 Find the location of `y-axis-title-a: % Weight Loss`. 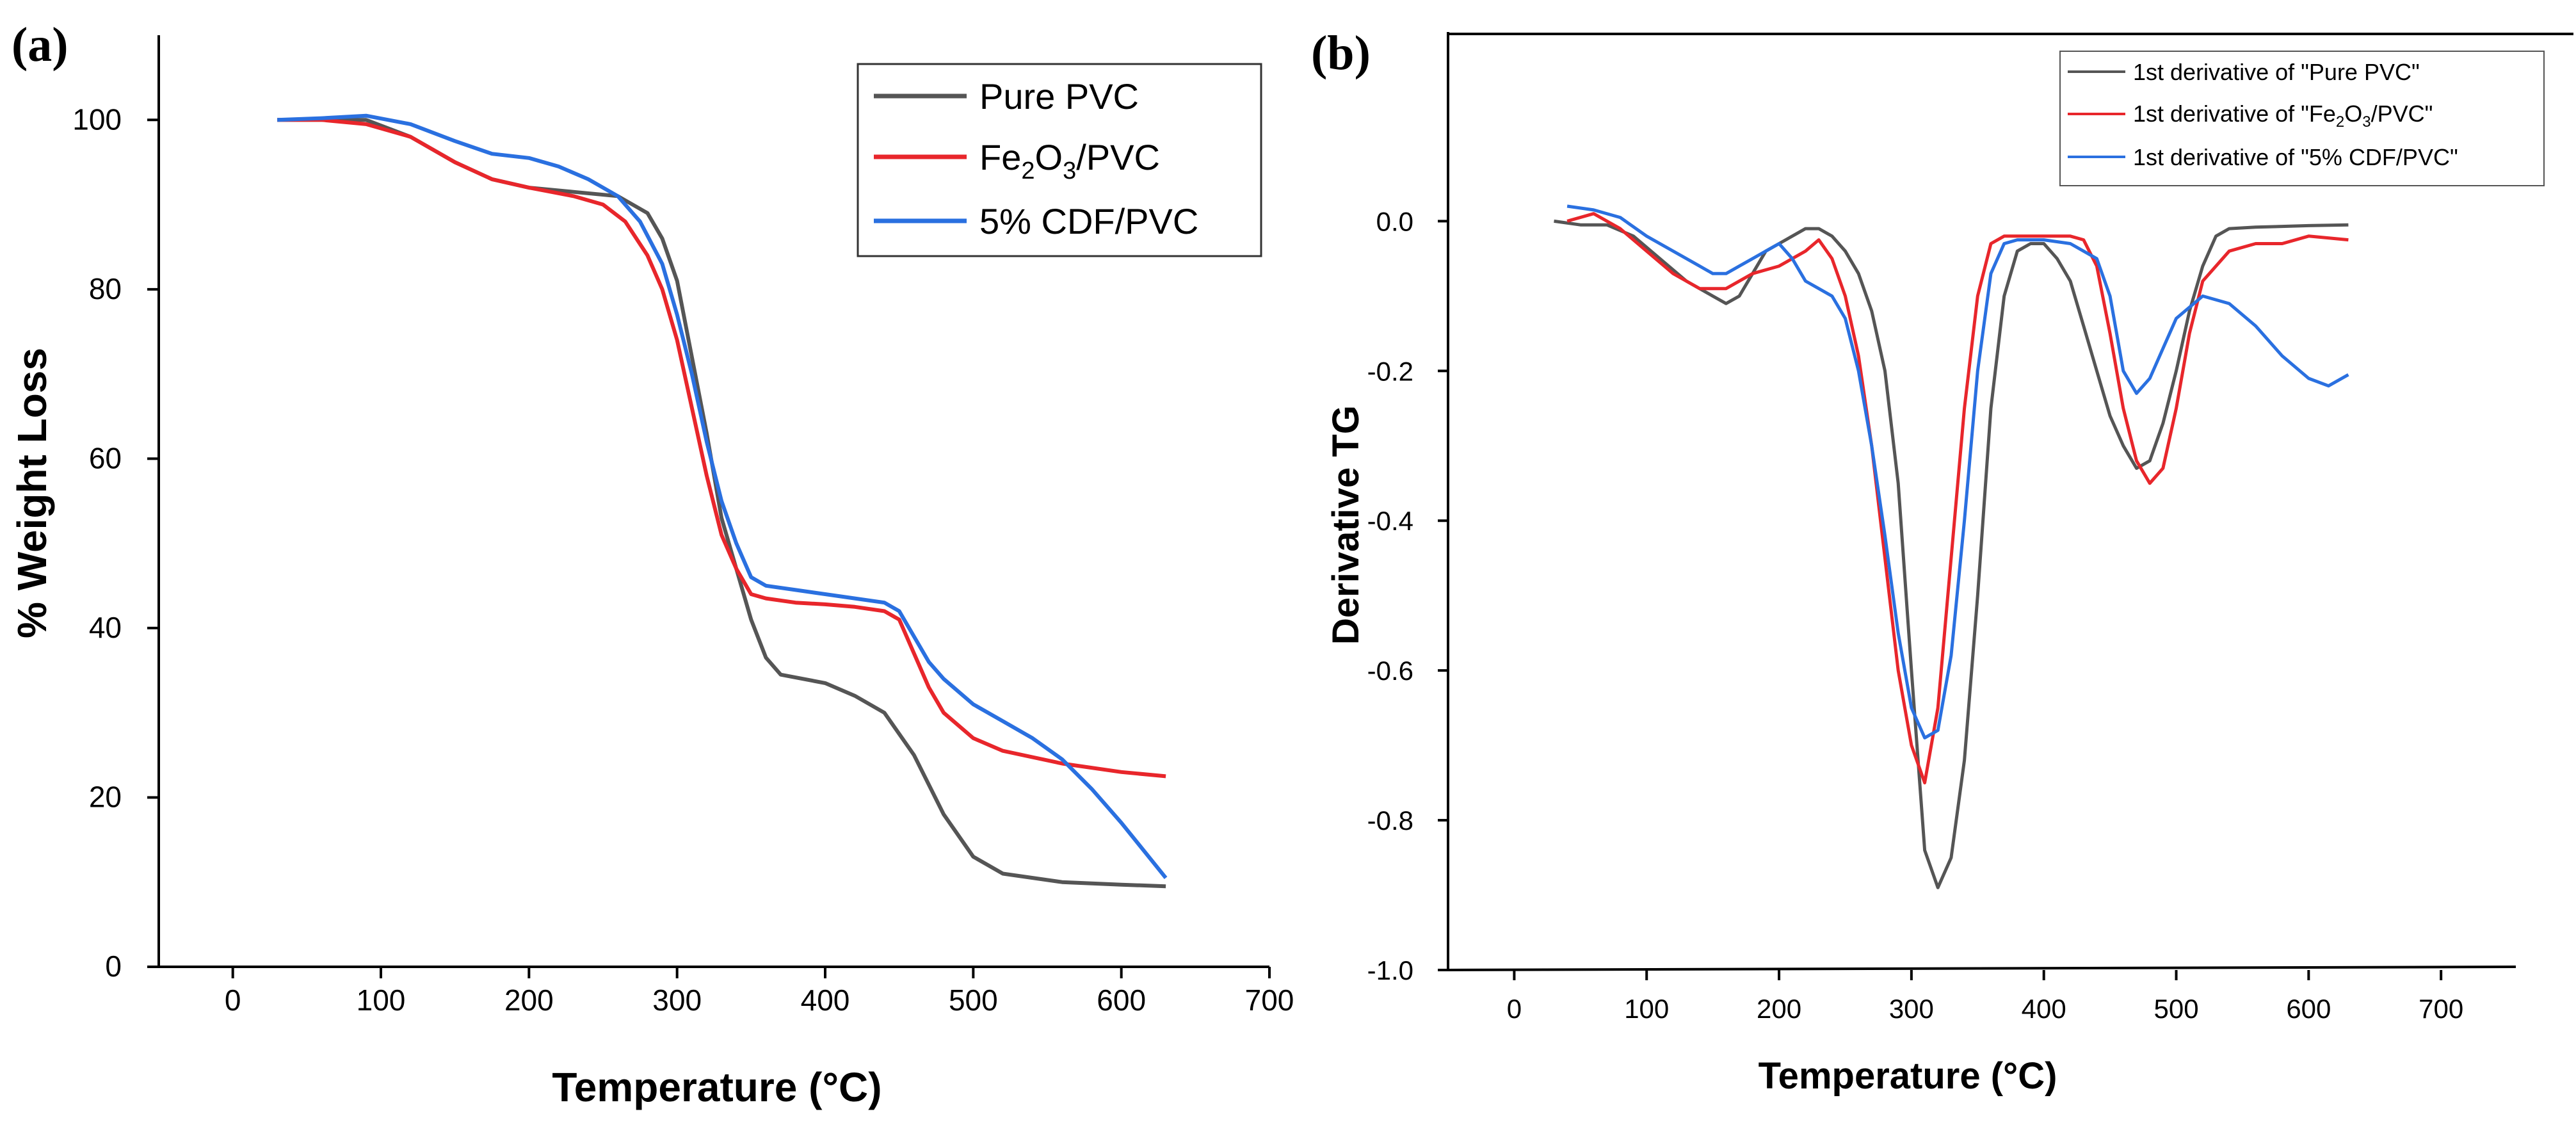

y-axis-title-a: % Weight Loss is located at coordinates (32, 493).